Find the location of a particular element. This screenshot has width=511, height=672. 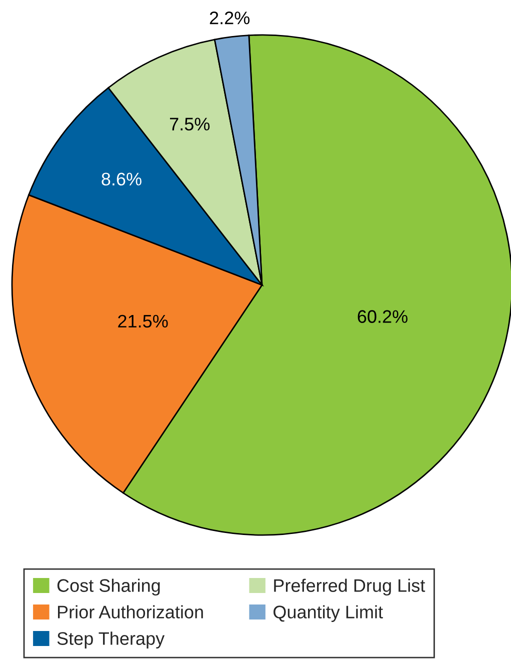

data-label: 8.6% is located at coordinates (122, 179).